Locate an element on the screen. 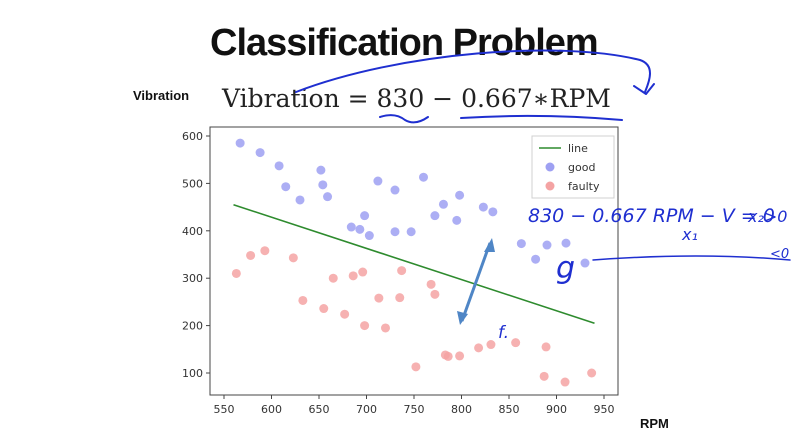  legend-faulty-swatch is located at coordinates (550, 186).